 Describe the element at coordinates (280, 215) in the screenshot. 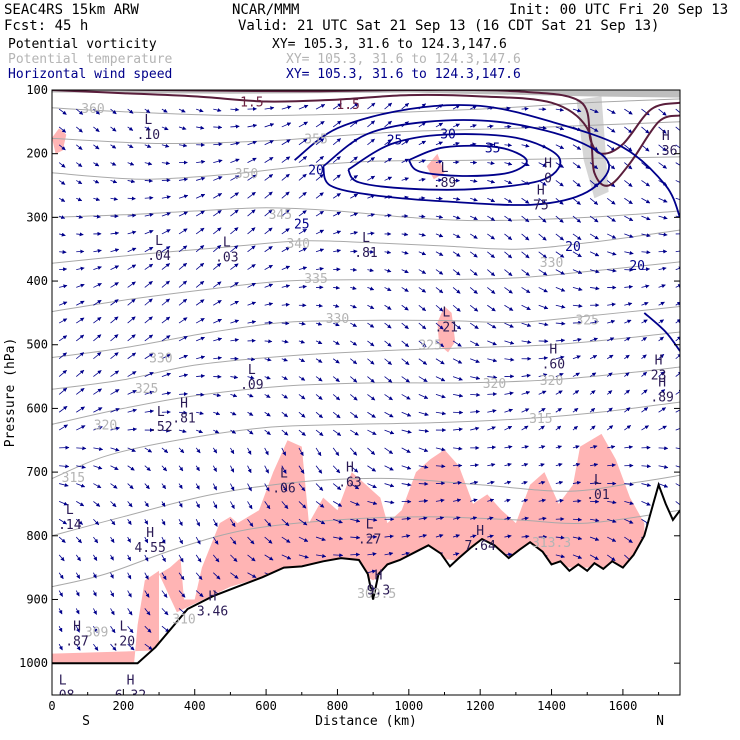

I see `contour-label: 345` at that location.